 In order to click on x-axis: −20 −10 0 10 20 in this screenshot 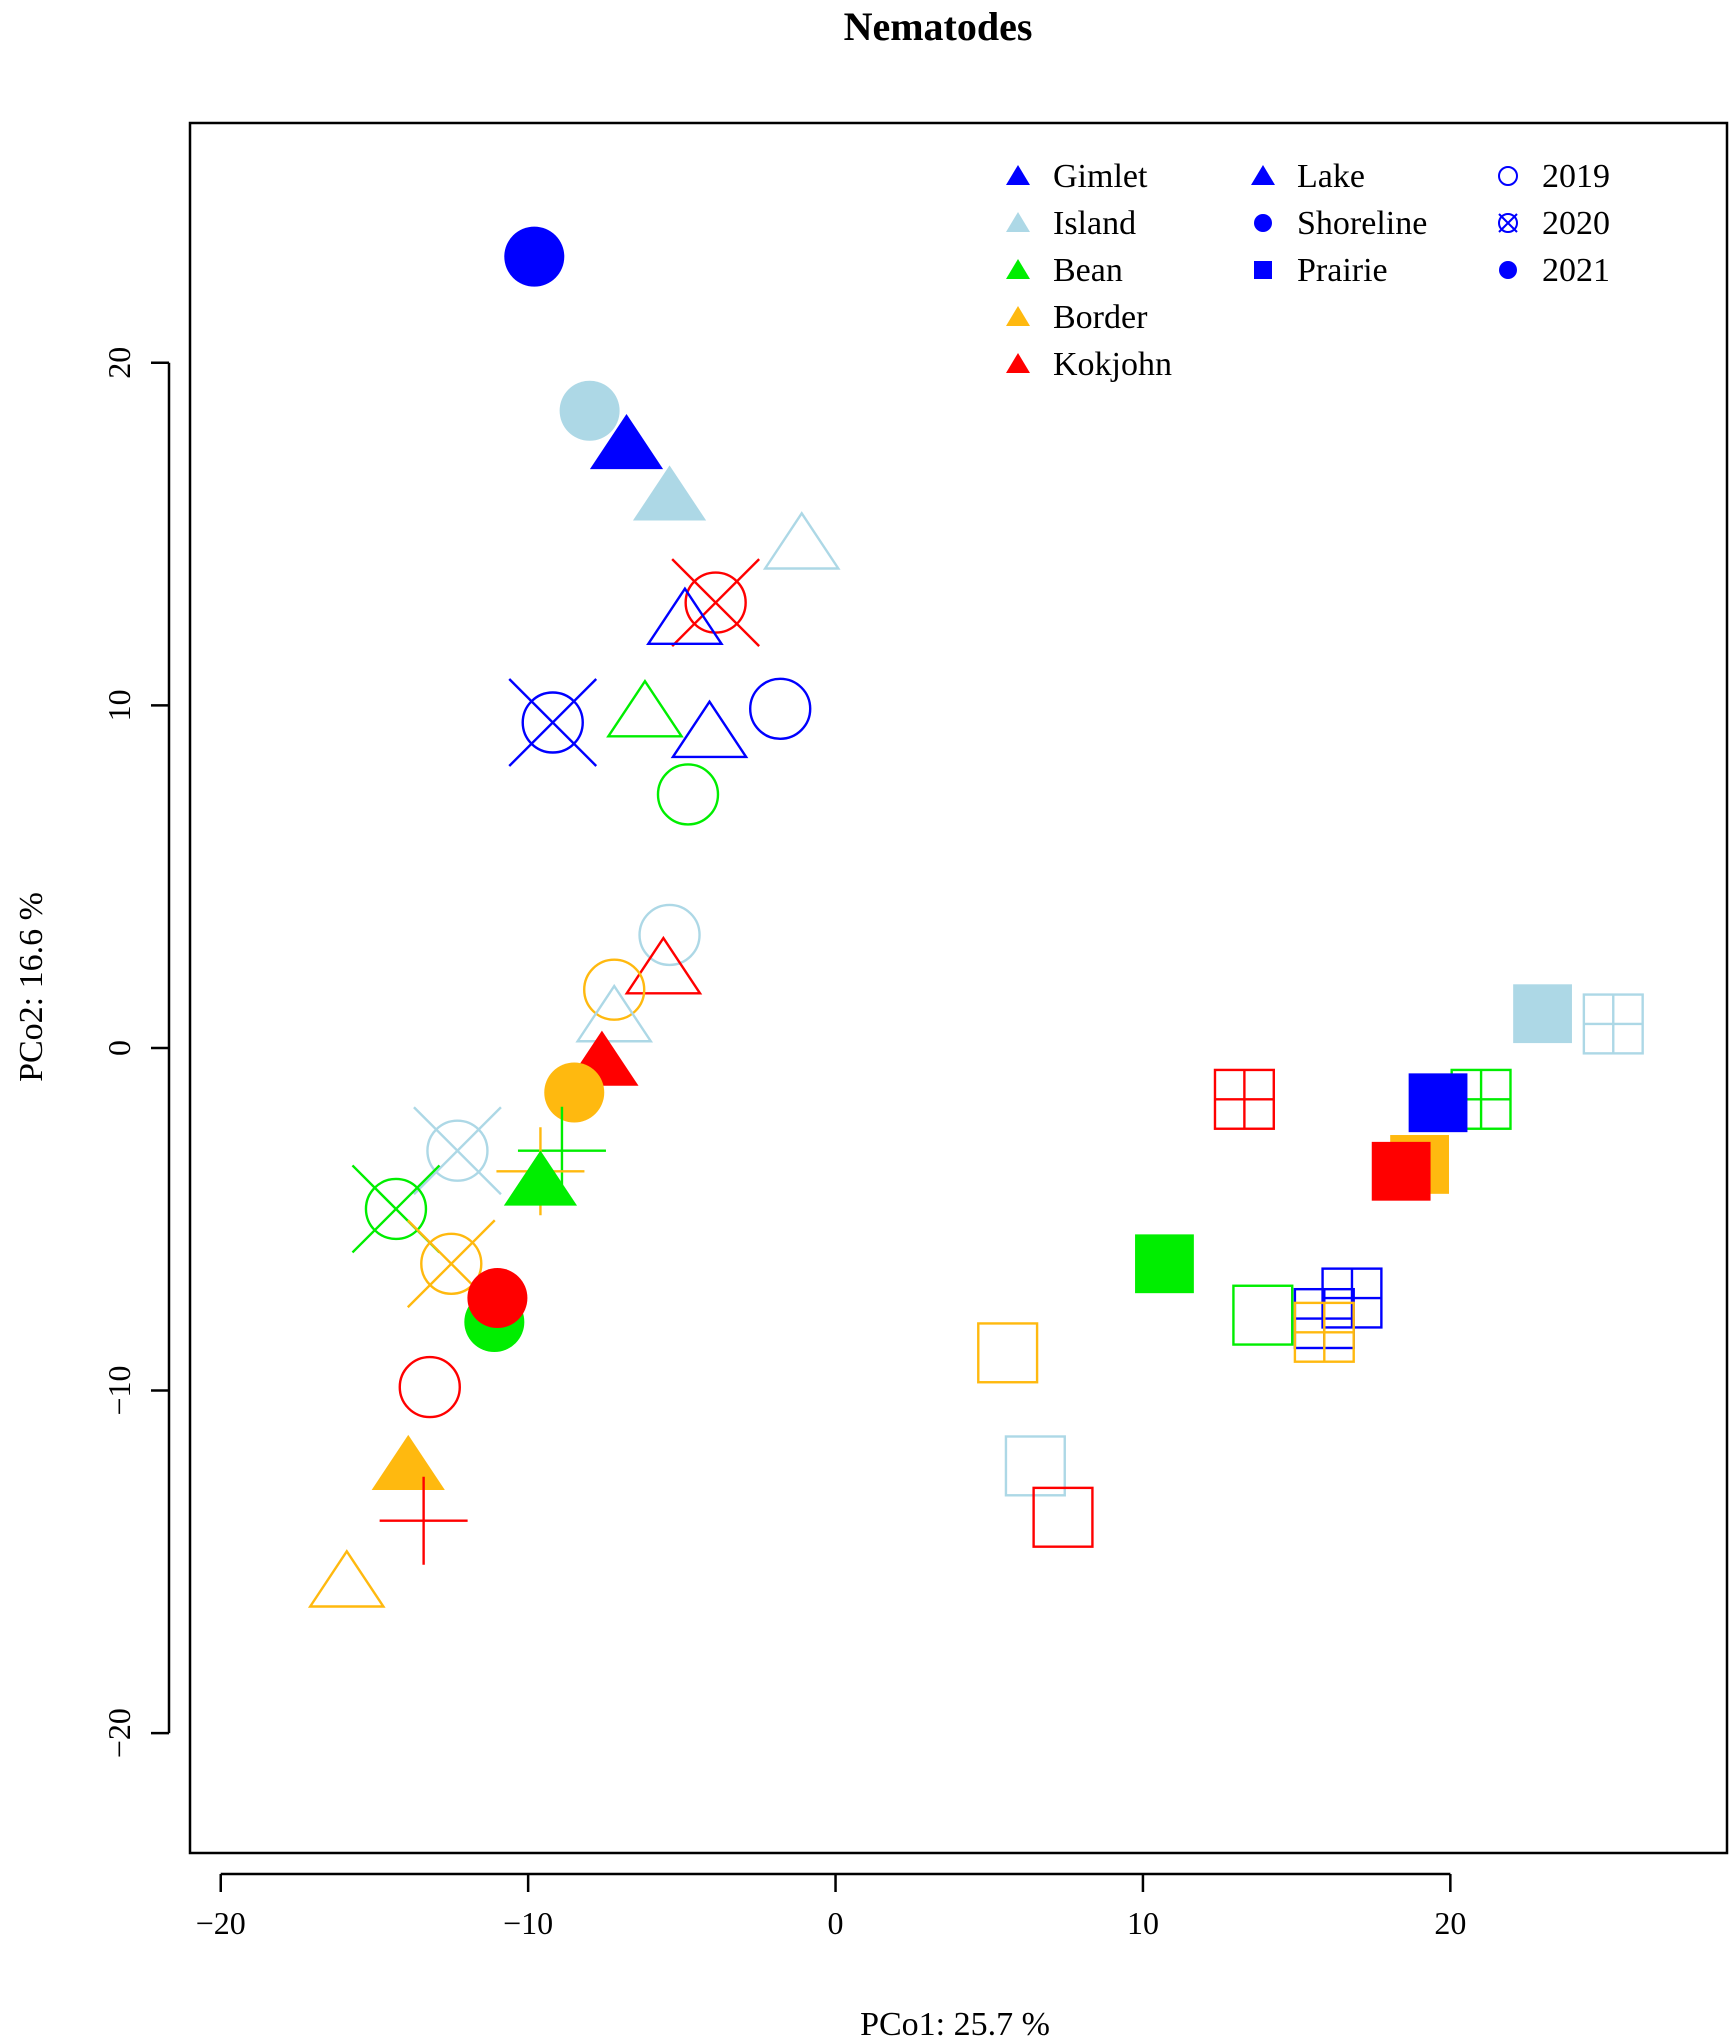, I will do `click(831, 1906)`.